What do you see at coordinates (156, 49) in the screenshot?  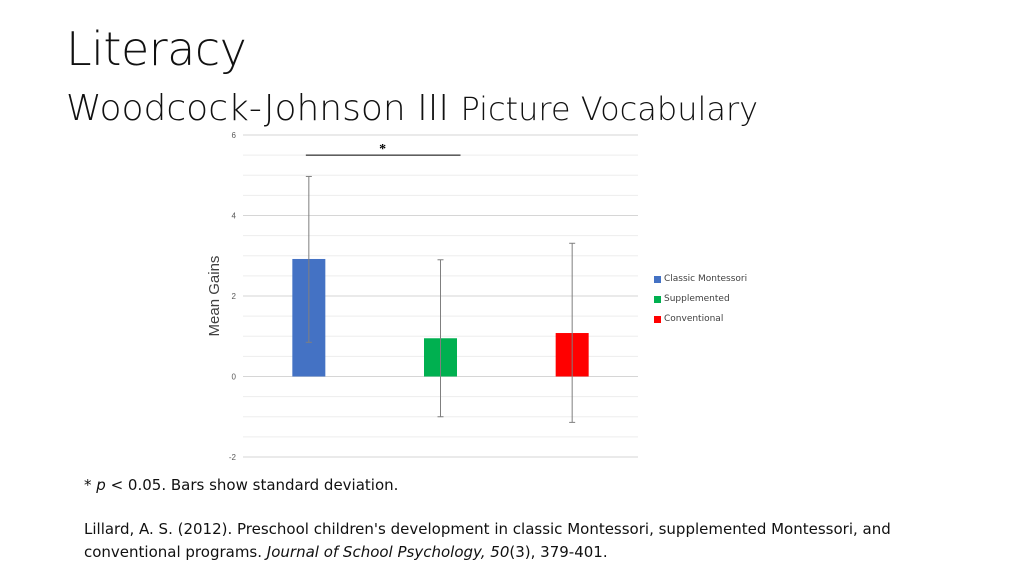 I see `slide-title: Literacy` at bounding box center [156, 49].